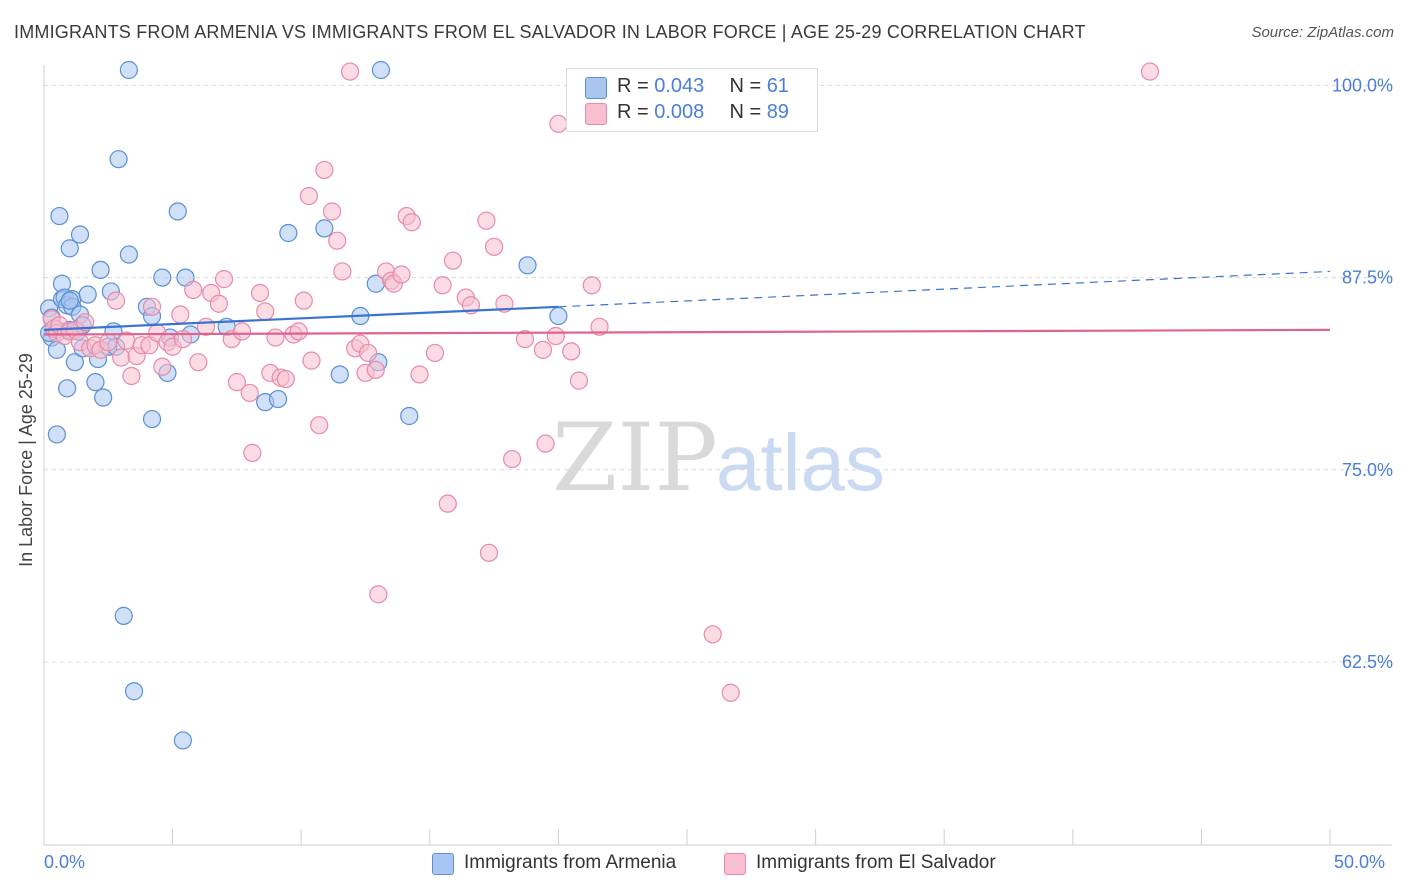 This screenshot has width=1406, height=892. What do you see at coordinates (735, 864) in the screenshot?
I see `legend-el-salvador-swatch` at bounding box center [735, 864].